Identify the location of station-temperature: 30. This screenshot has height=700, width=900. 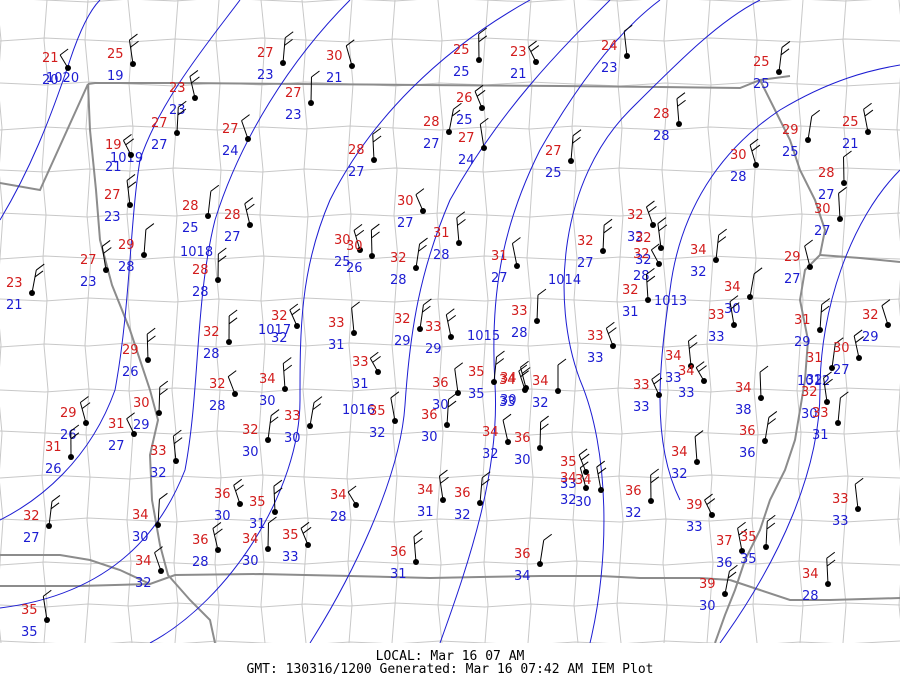
(334, 56).